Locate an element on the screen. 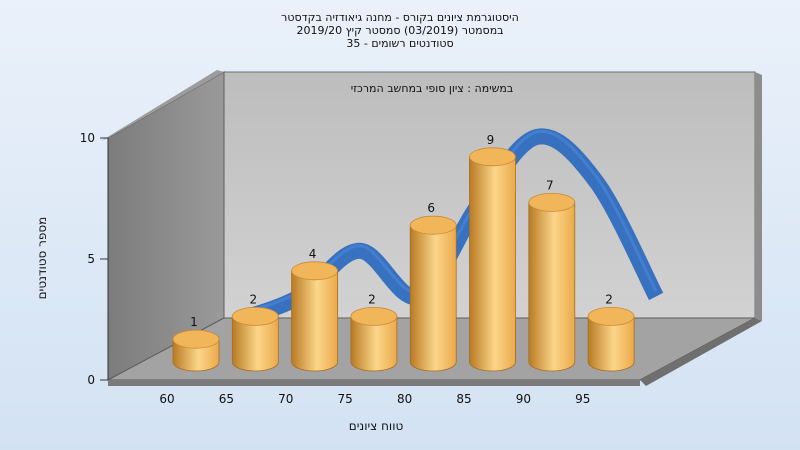 This screenshot has width=800, height=450. bar-value-label: 6 is located at coordinates (431, 208).